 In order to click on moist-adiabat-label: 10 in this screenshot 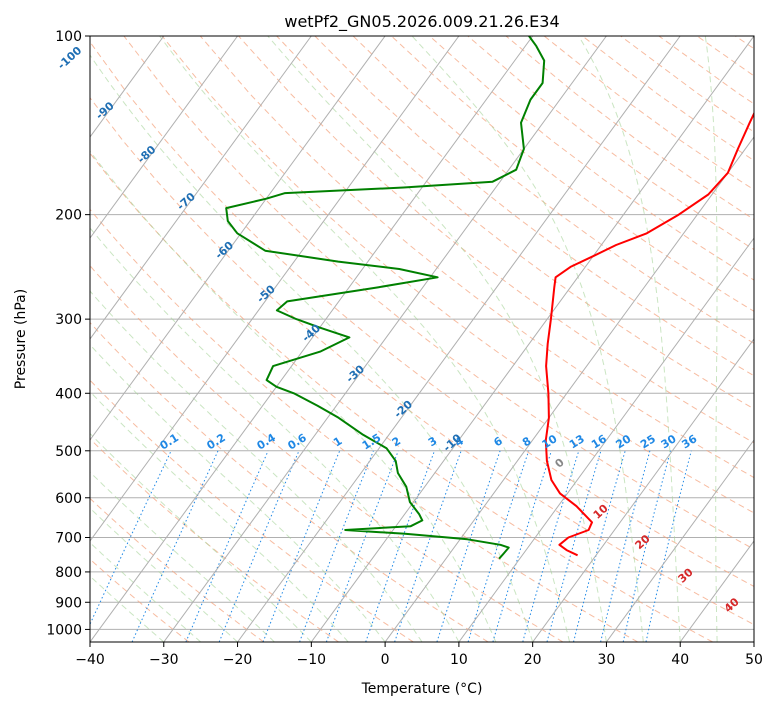, I will do `click(601, 512)`.